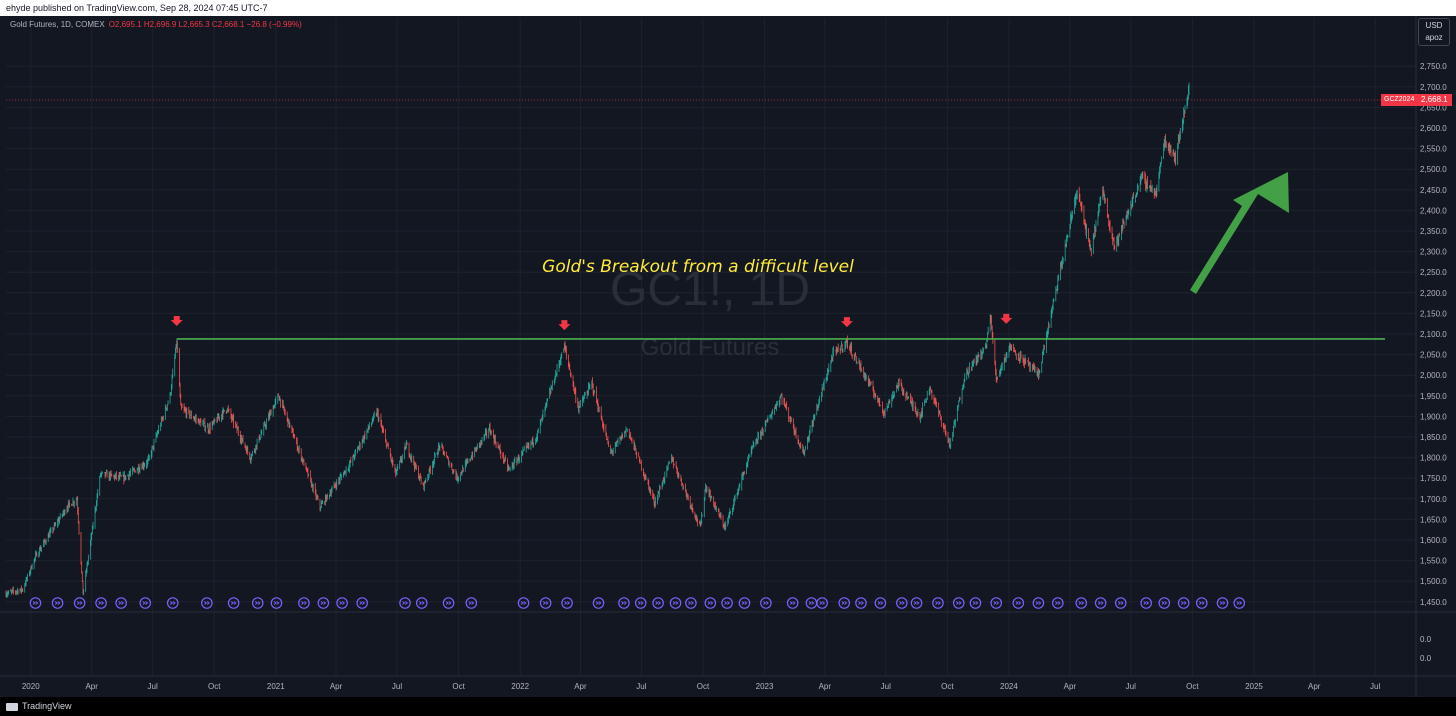  Describe the element at coordinates (1433, 519) in the screenshot. I see `y-tick-label: 1,650.0` at that location.